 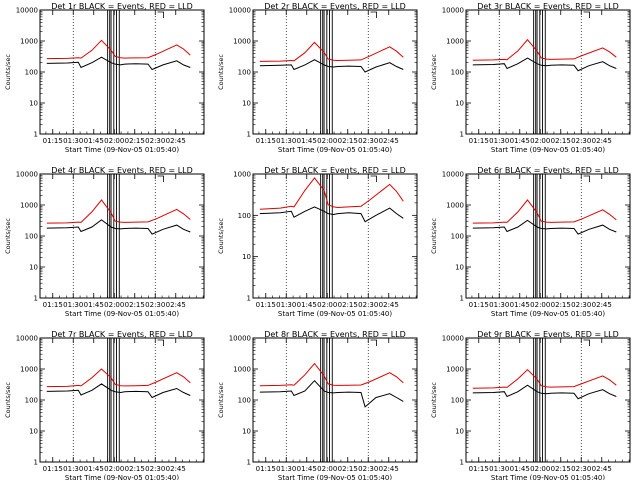 What do you see at coordinates (335, 170) in the screenshot?
I see `chart-title: Det 5r BLACK = Events, RED = LLD` at bounding box center [335, 170].